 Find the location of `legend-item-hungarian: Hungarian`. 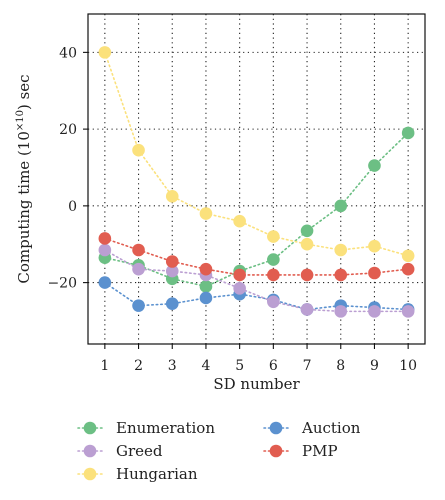

legend-item-hungarian: Hungarian is located at coordinates (137, 474).